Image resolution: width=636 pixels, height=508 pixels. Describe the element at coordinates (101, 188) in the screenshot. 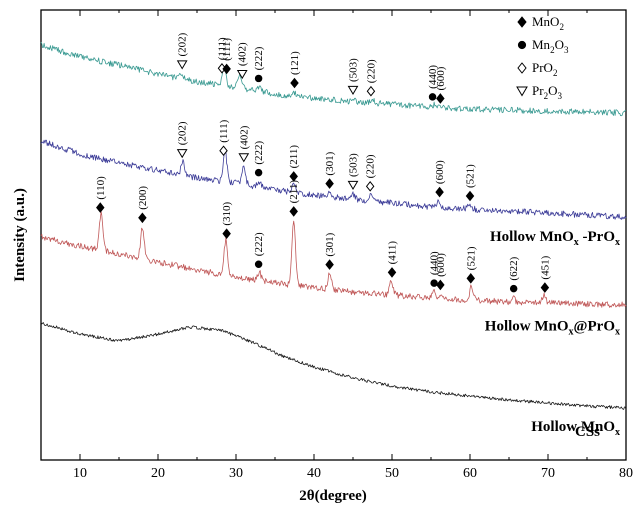

I see `peak-label: (110)` at that location.